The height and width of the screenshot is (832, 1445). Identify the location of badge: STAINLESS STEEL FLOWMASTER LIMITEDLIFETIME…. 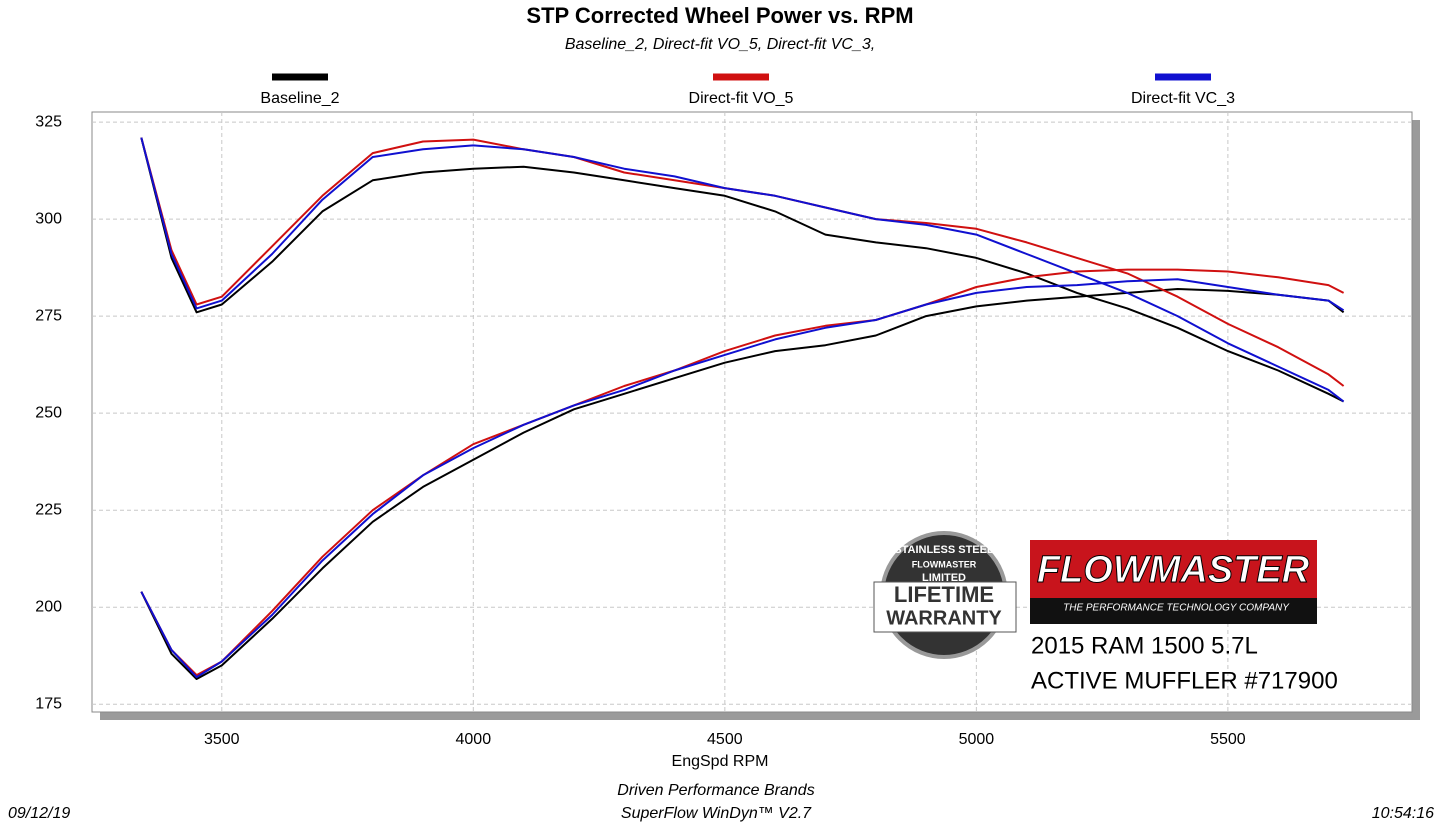
(945, 595).